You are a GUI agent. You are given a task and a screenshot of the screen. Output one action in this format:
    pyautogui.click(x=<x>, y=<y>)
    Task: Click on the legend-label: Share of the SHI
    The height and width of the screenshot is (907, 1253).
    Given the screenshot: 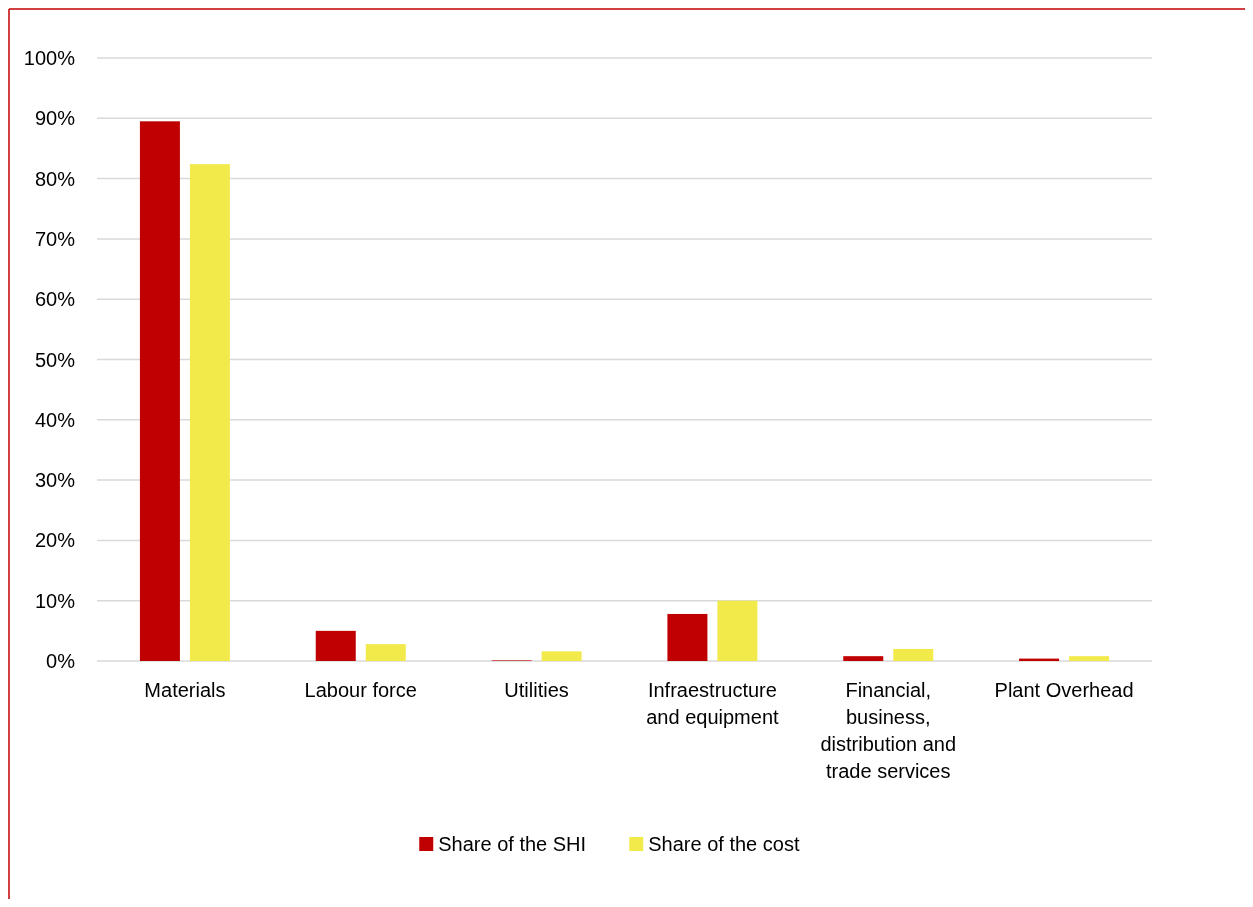 What is the action you would take?
    pyautogui.click(x=512, y=844)
    